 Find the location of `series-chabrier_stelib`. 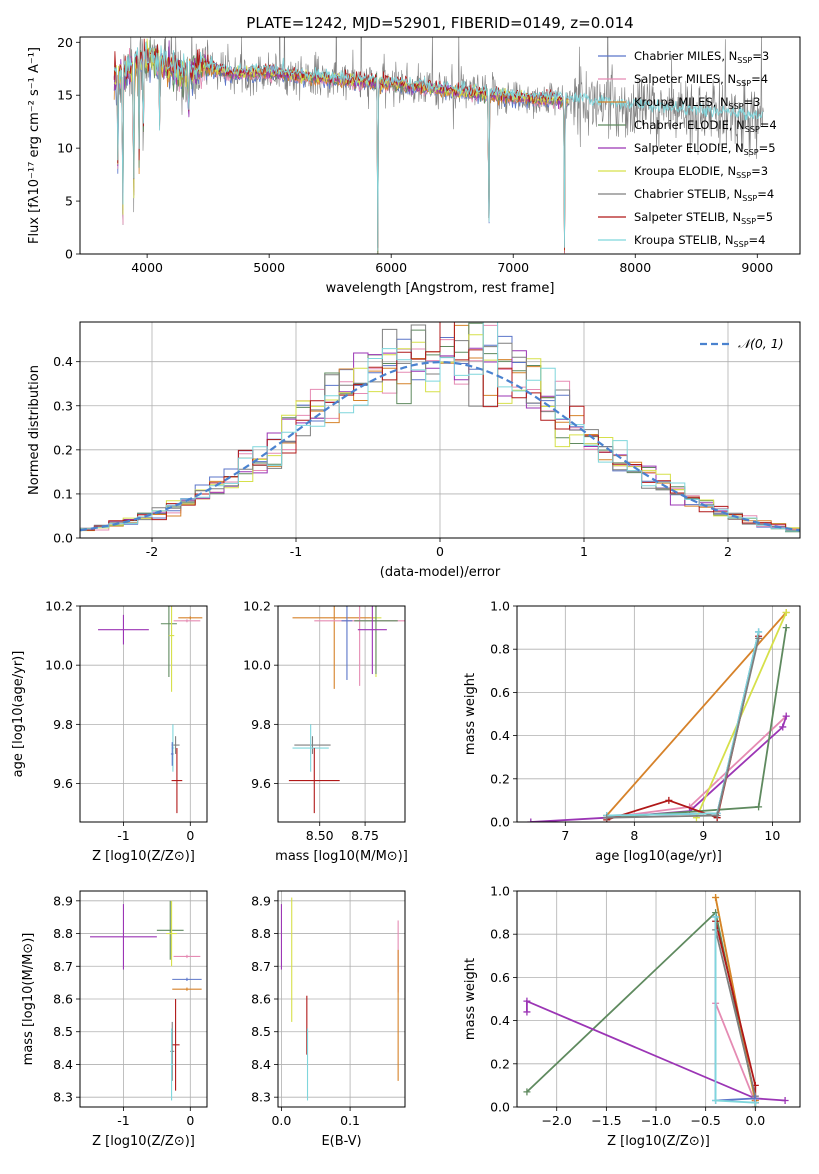

series-chabrier_stelib is located at coordinates (683, 728).